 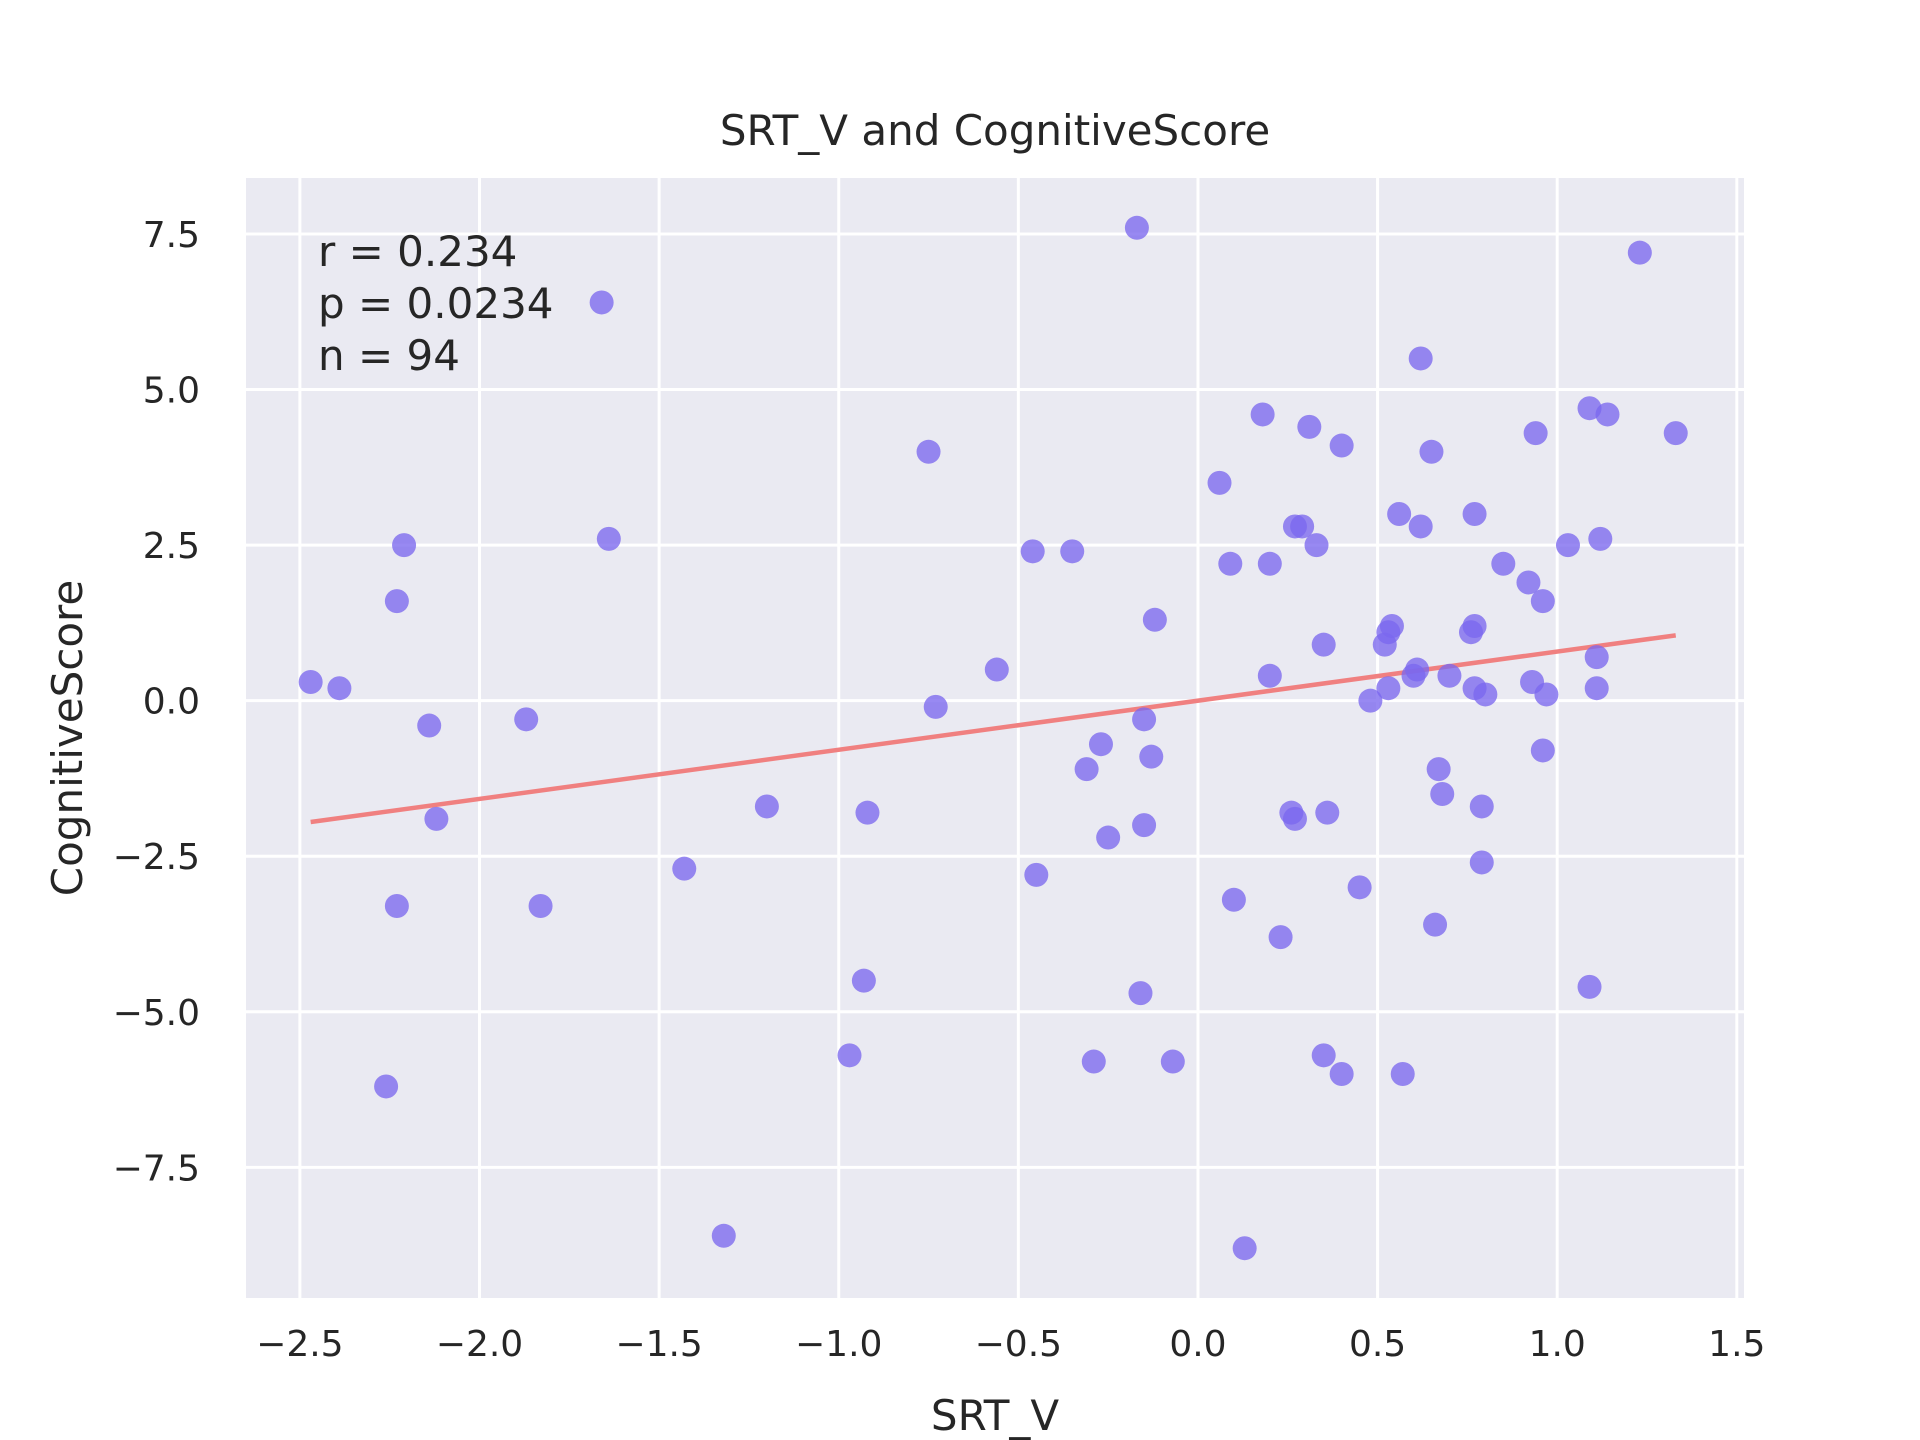 What do you see at coordinates (417, 251) in the screenshot?
I see `annotation-r: r = 0.234` at bounding box center [417, 251].